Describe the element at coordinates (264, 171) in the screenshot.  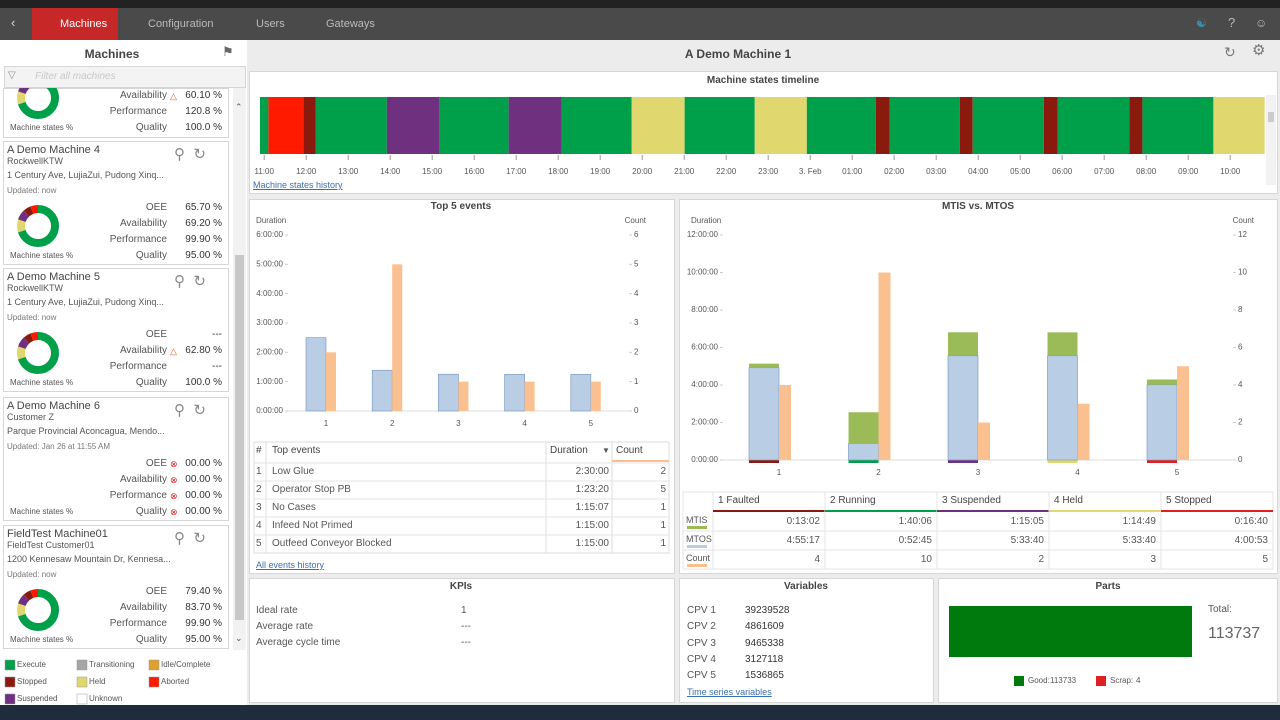
I see `x-tick-label: 11:00` at that location.